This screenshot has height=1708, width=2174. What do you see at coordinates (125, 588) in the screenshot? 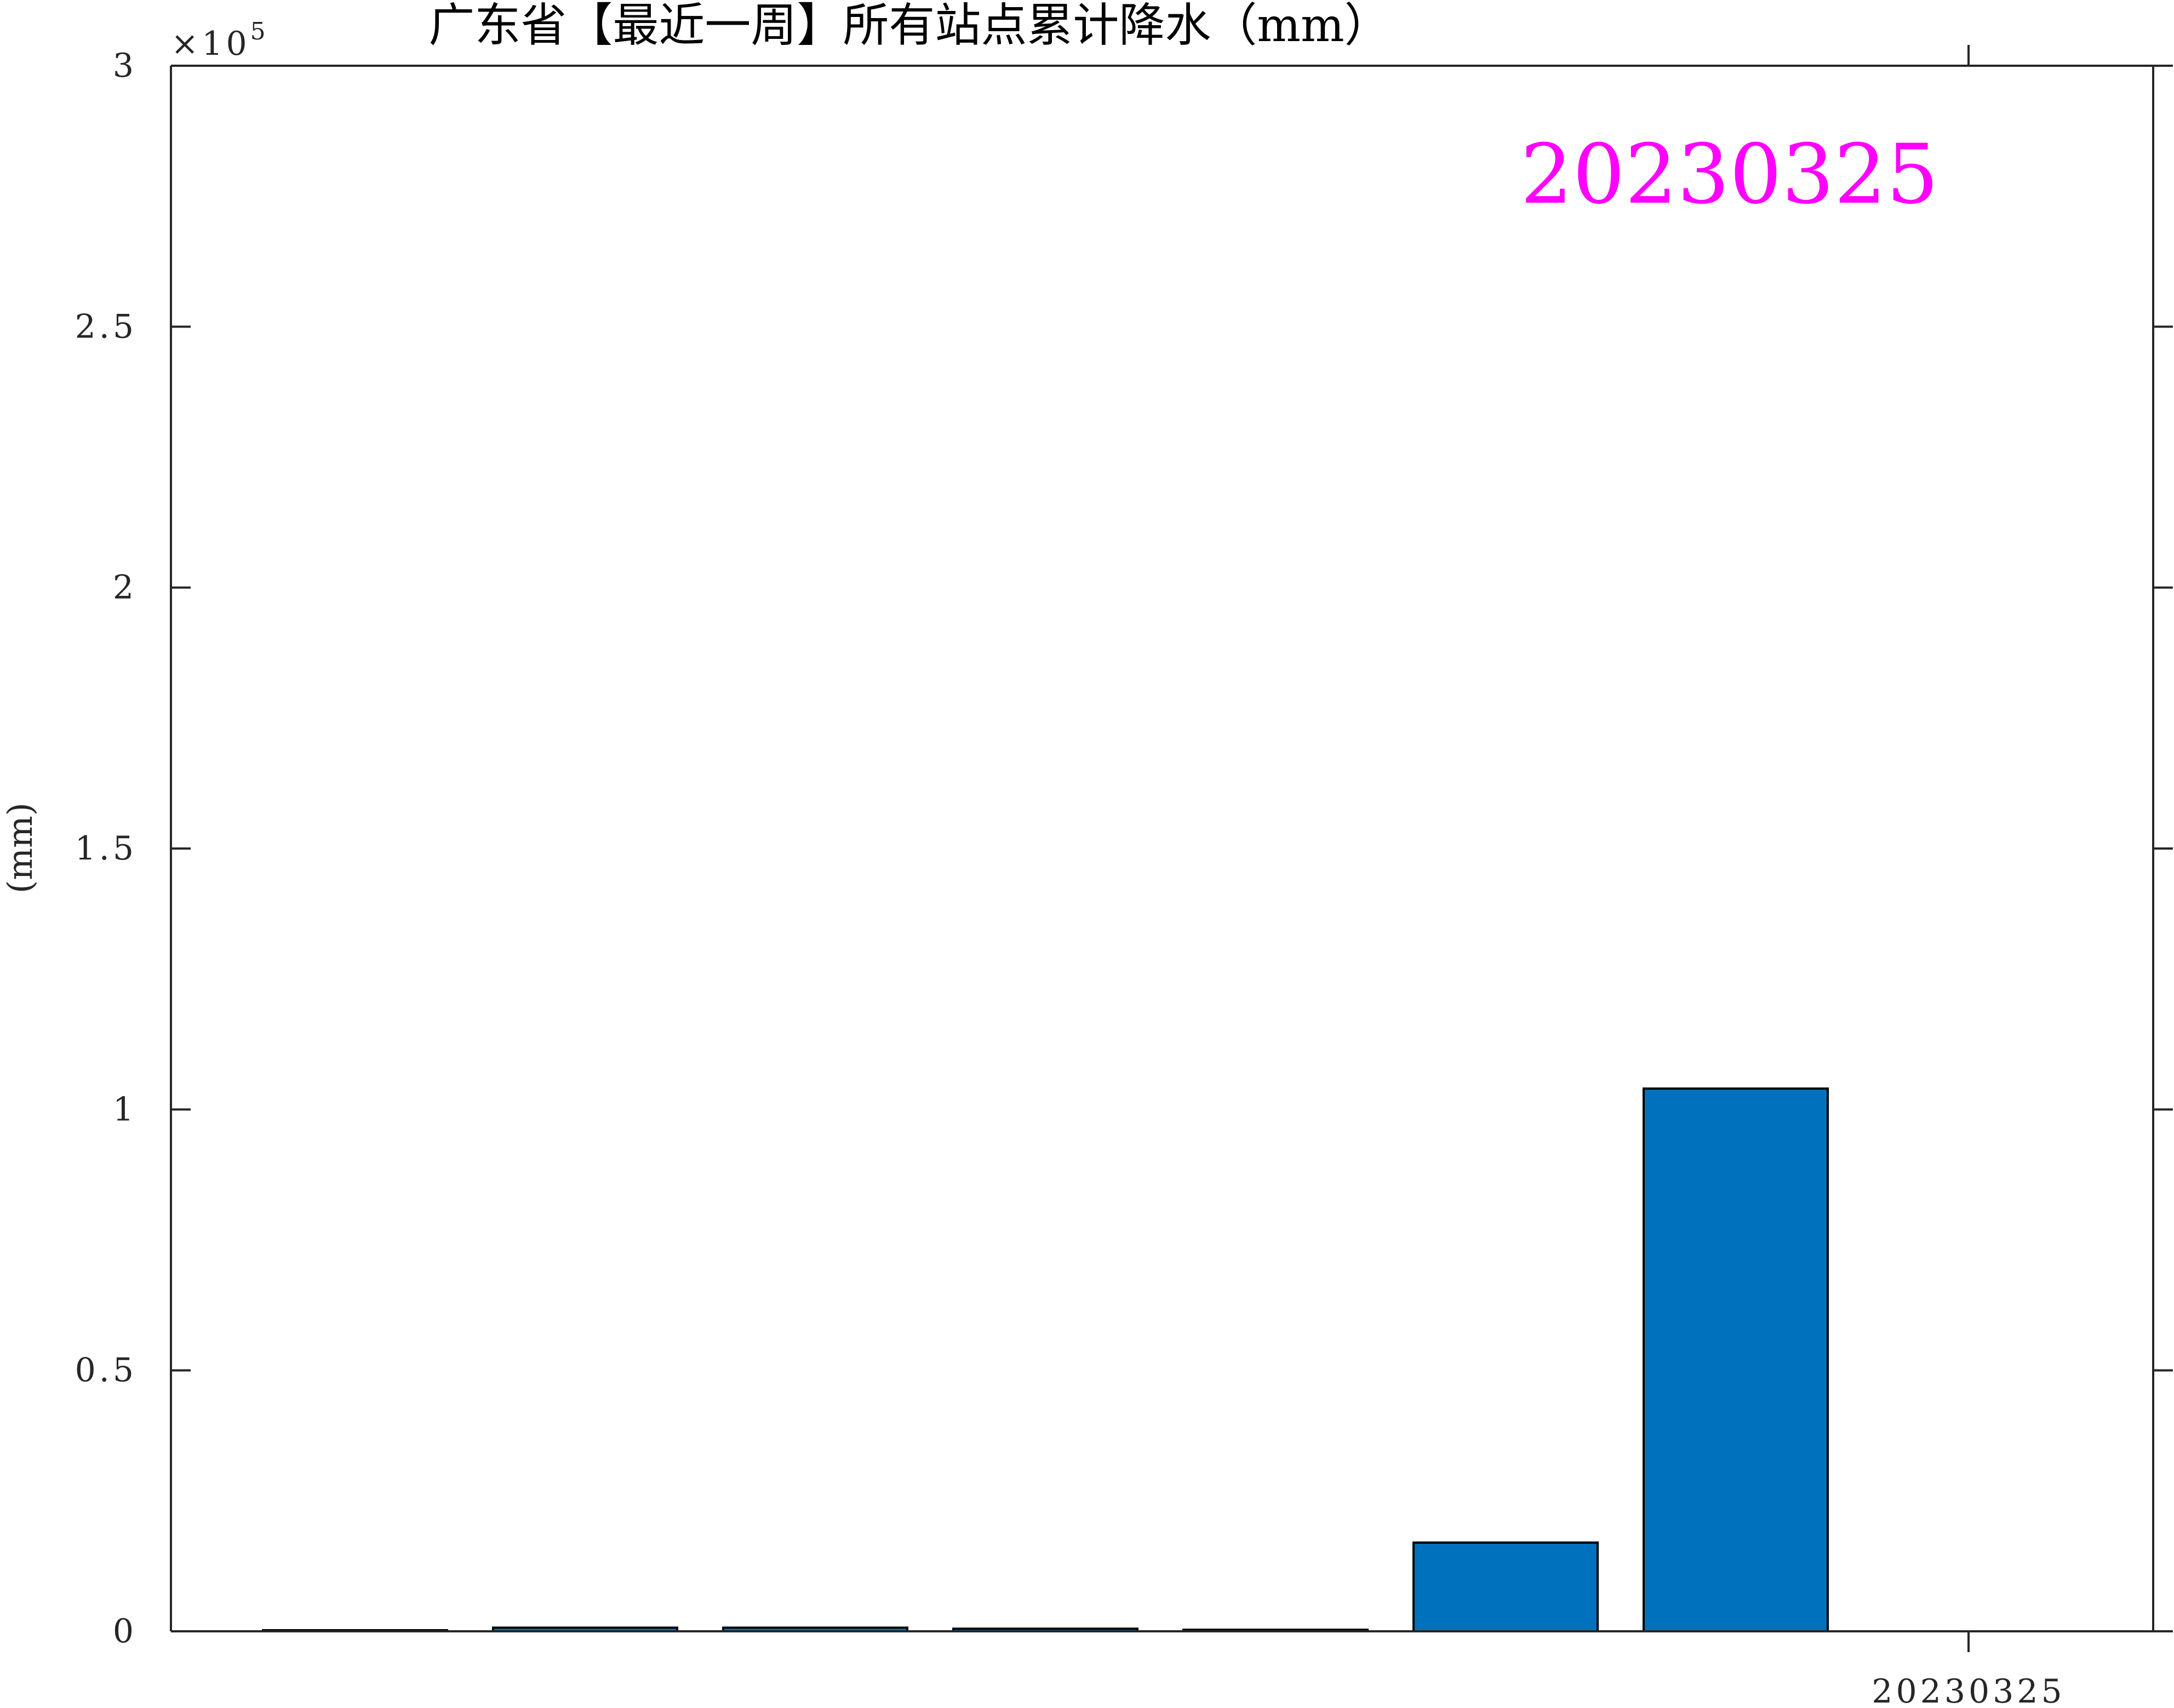
I see `y-tick-label: 2` at bounding box center [125, 588].